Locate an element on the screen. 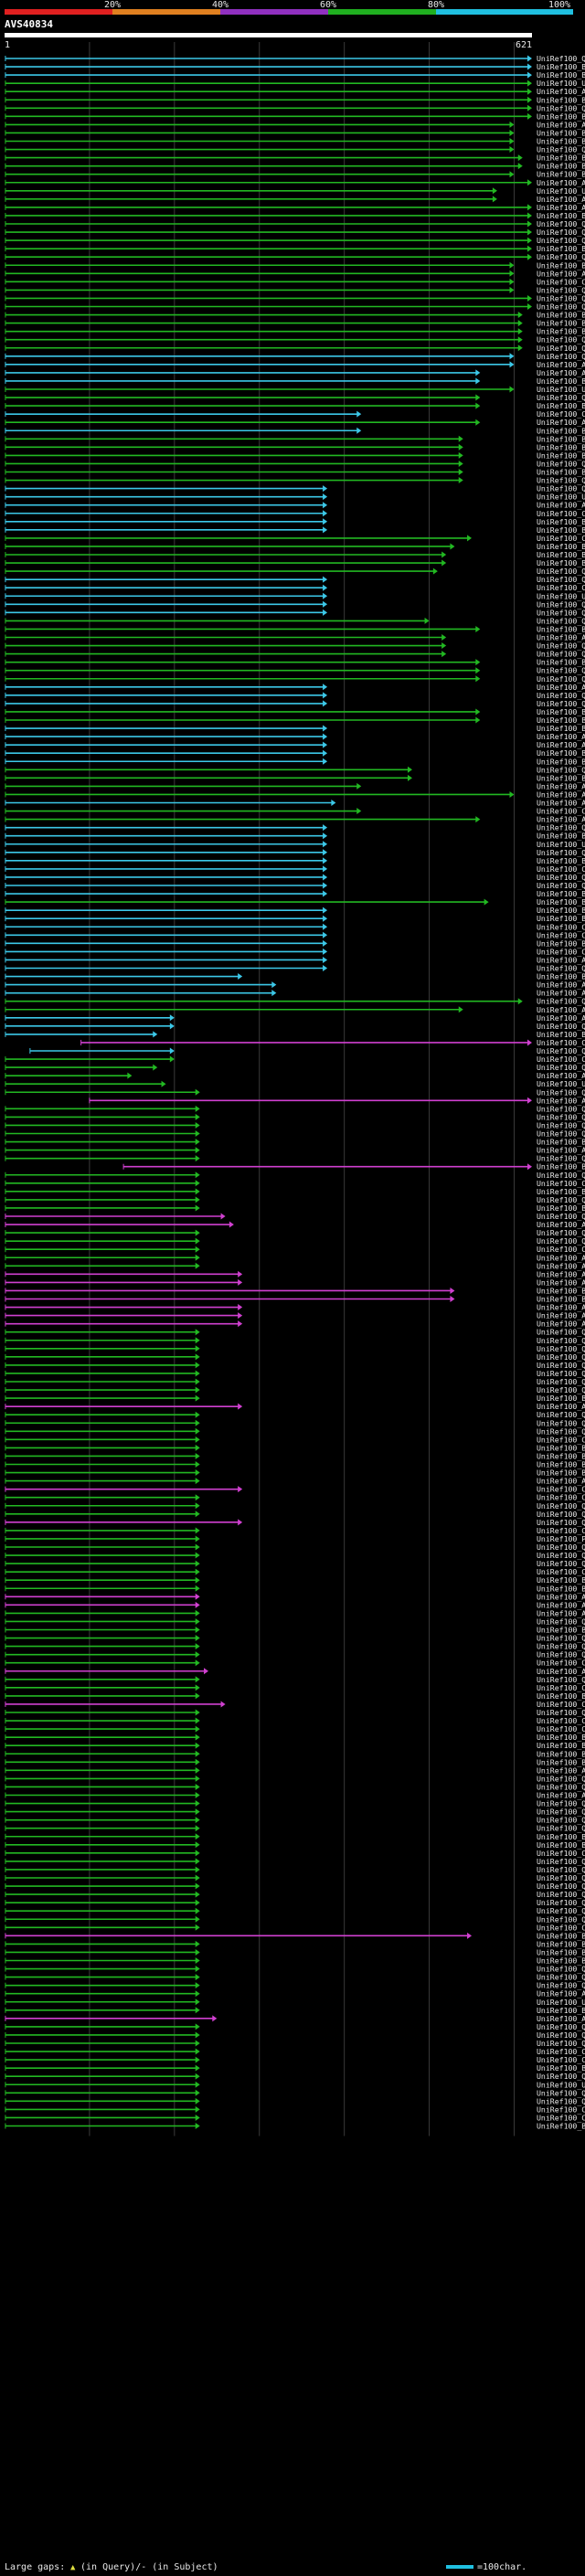 The height and width of the screenshot is (2576, 585). hit-row: UniRef100_B9SN8 is located at coordinates (295, 2126).